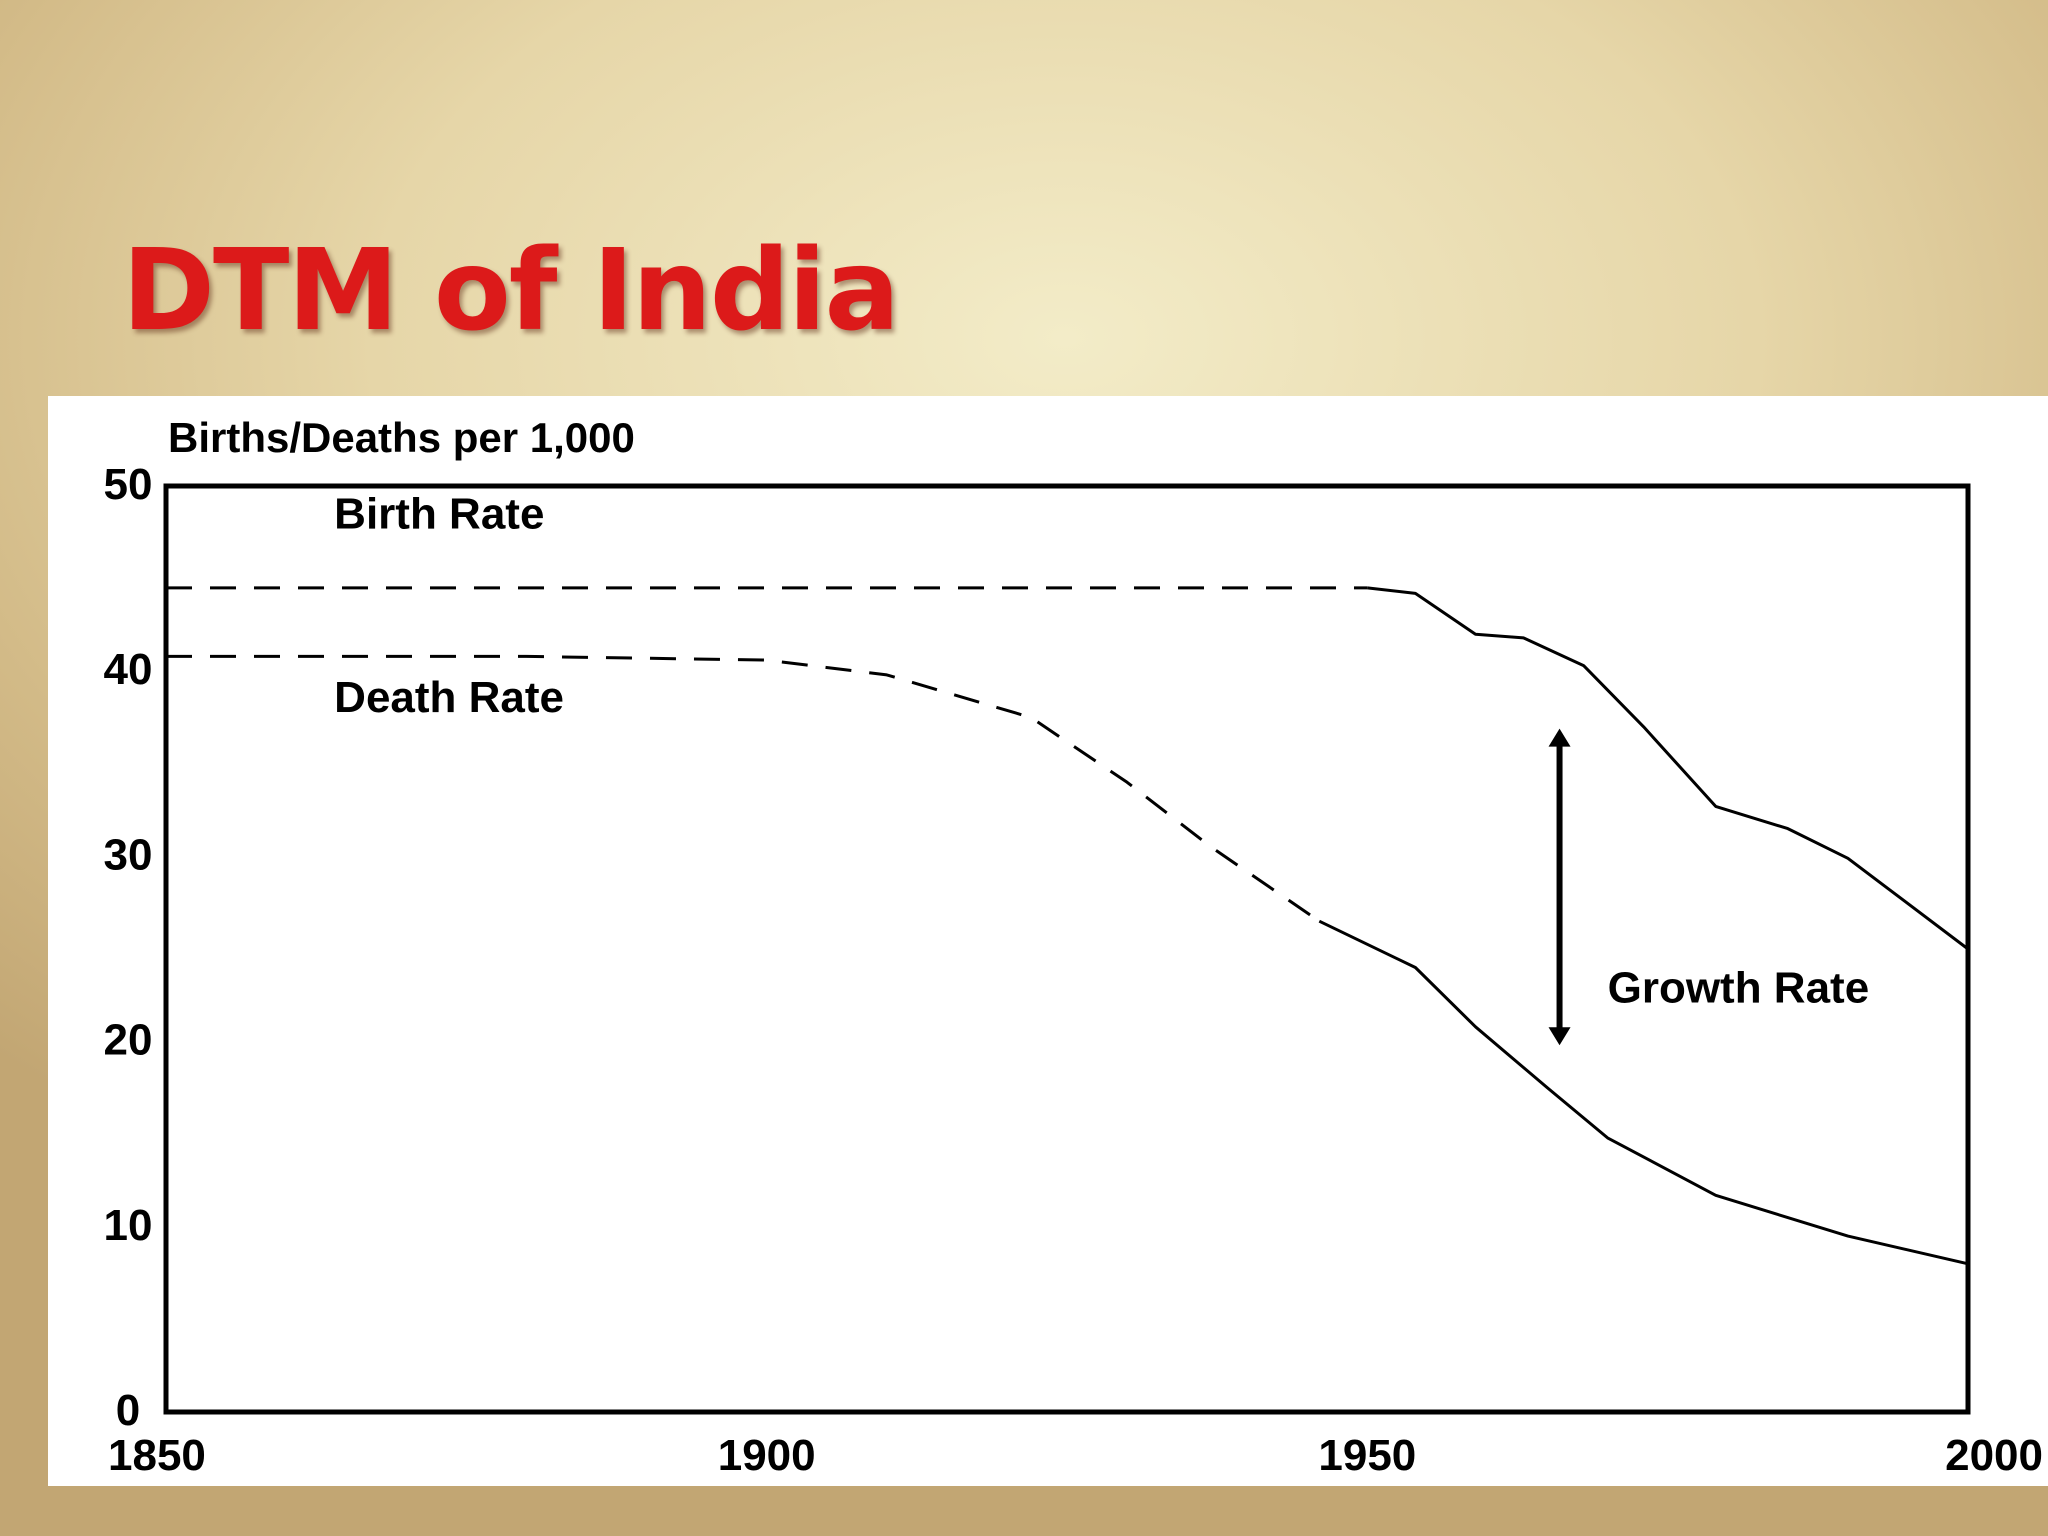  What do you see at coordinates (157, 1455) in the screenshot?
I see `x-tick-label: 1850` at bounding box center [157, 1455].